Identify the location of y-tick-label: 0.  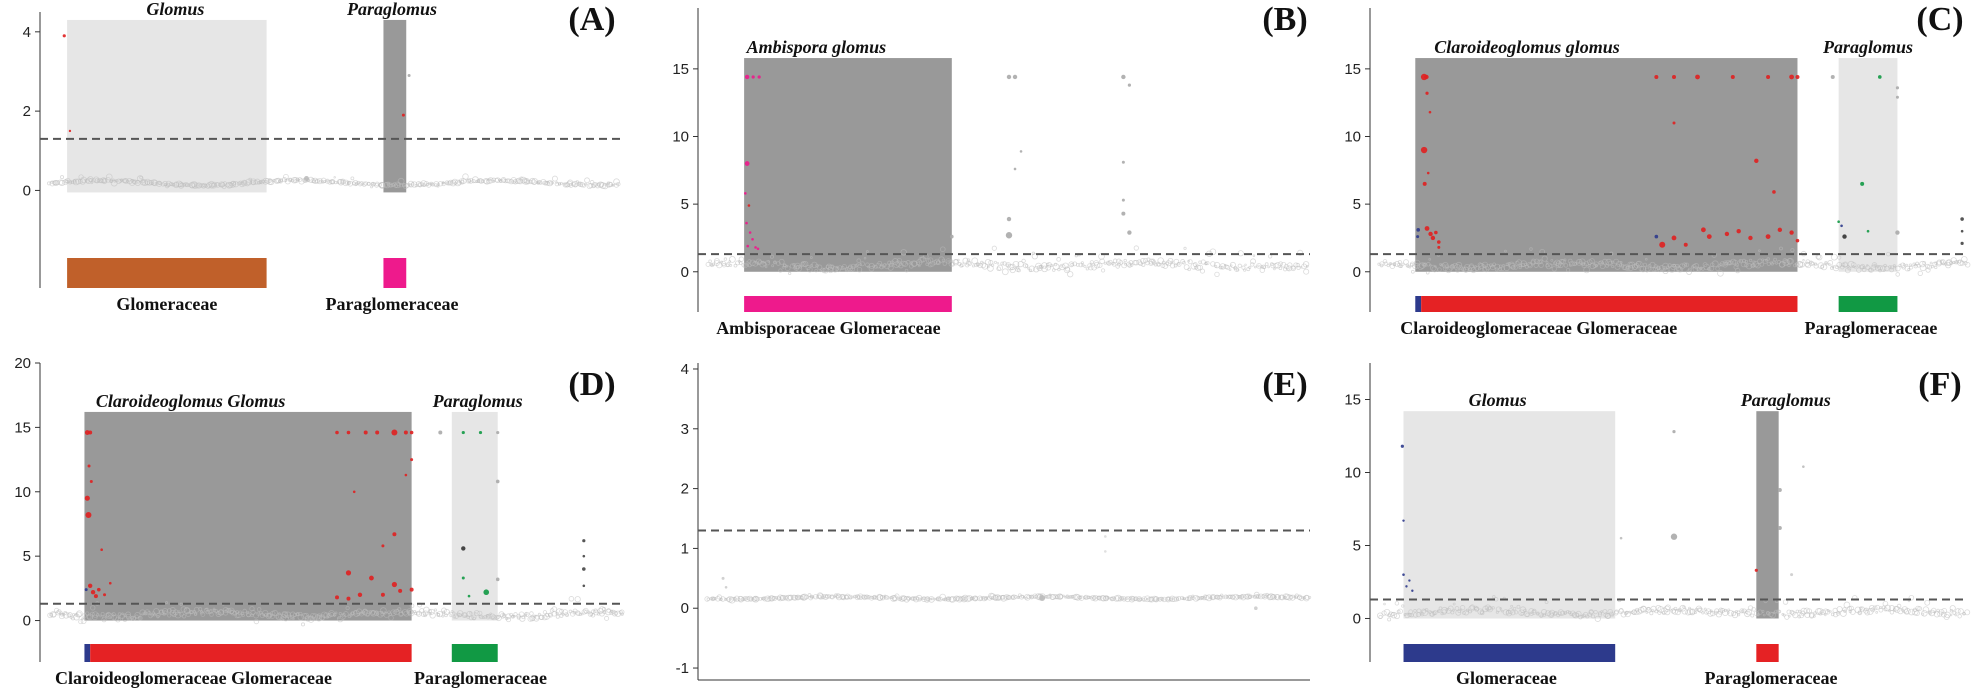
(685, 608).